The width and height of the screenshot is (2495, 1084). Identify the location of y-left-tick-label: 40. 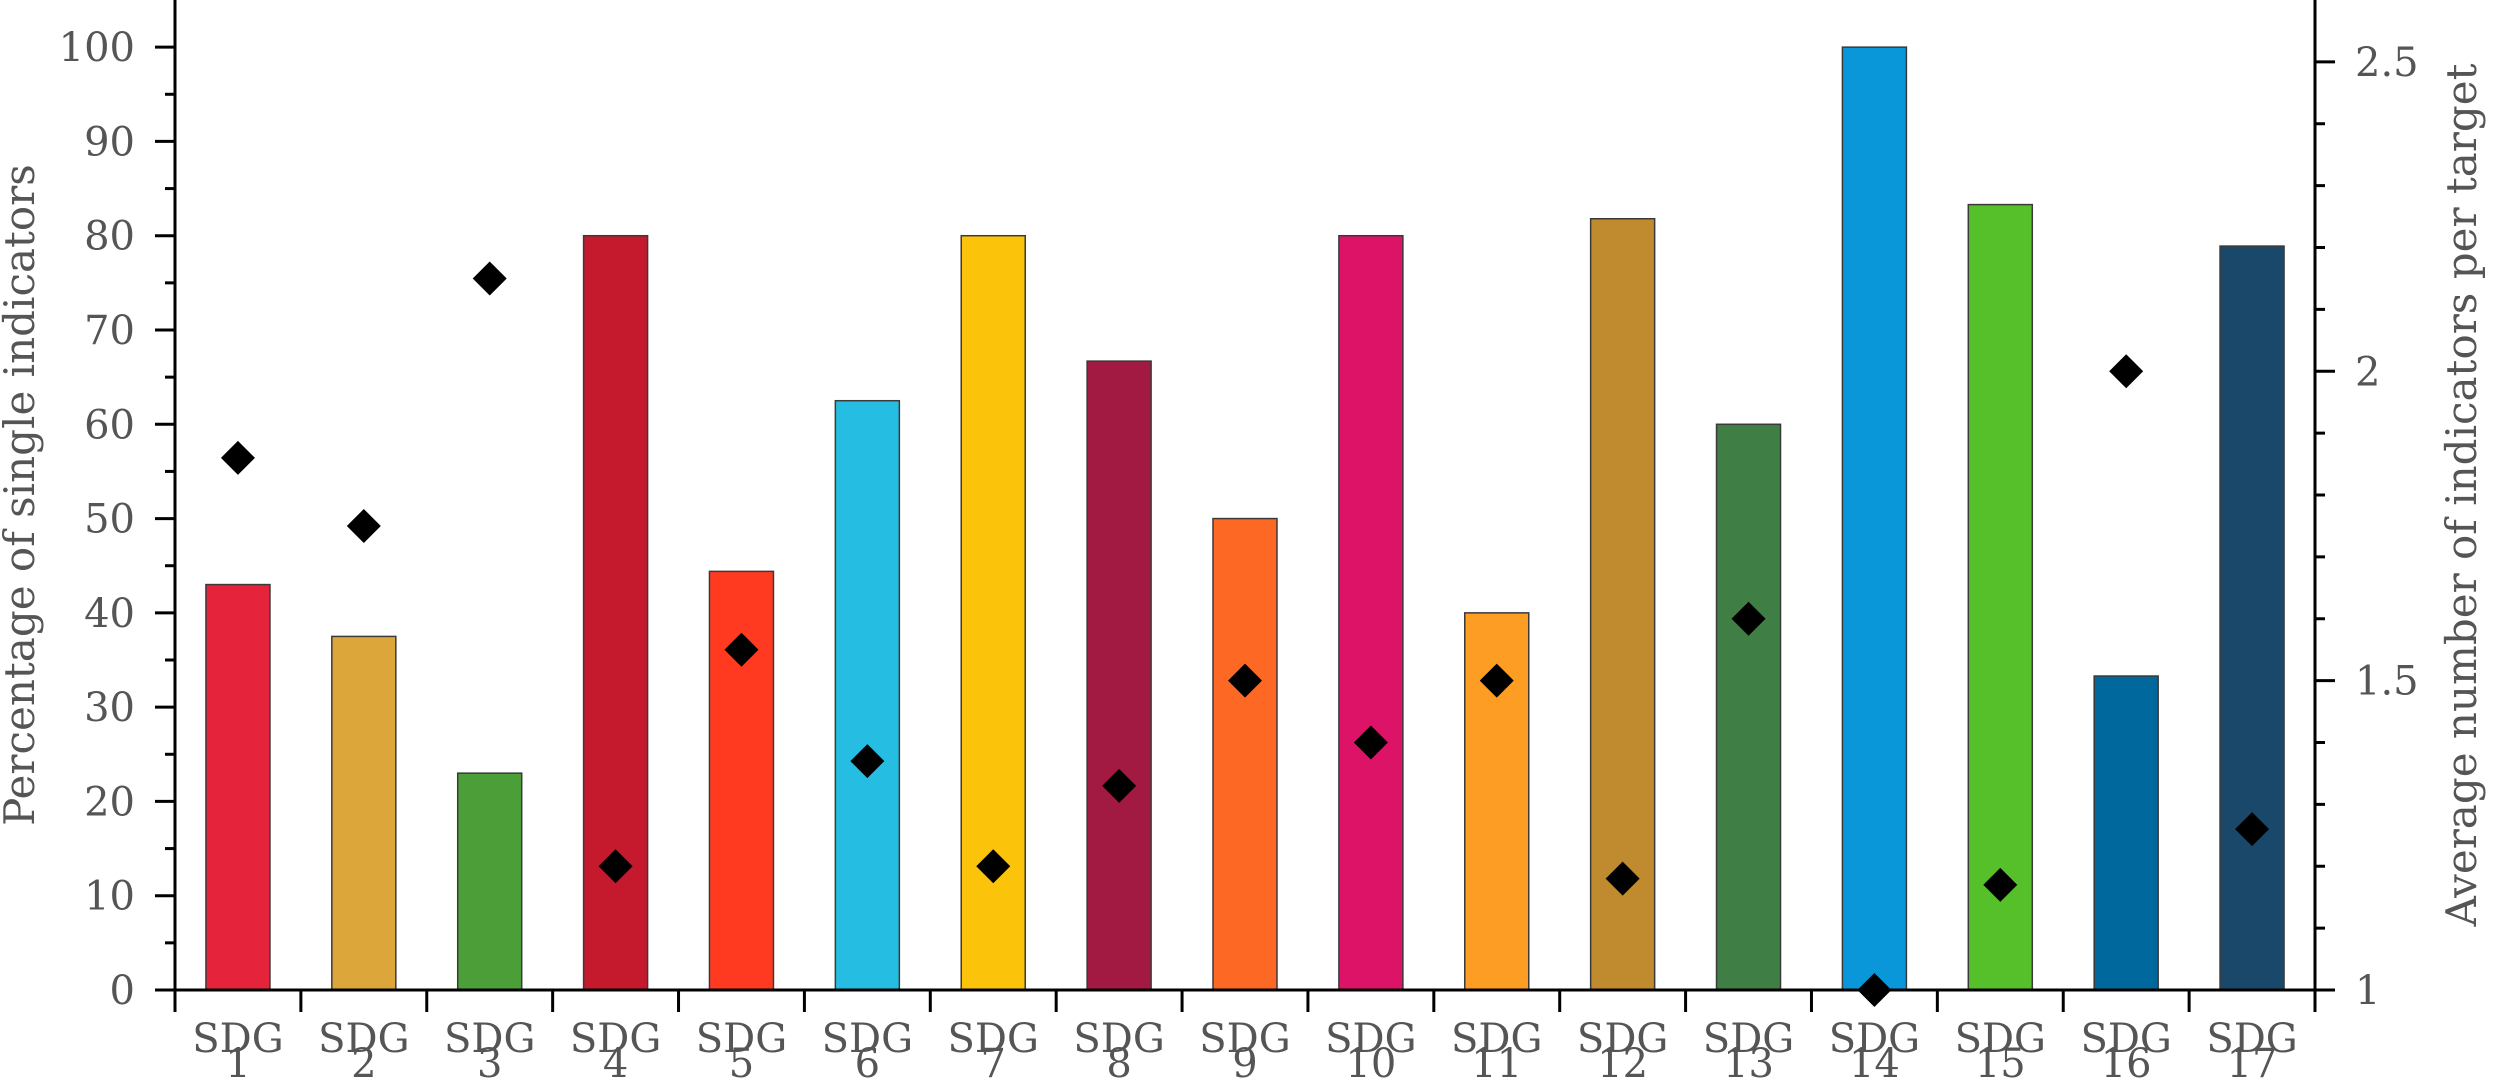
(109, 614).